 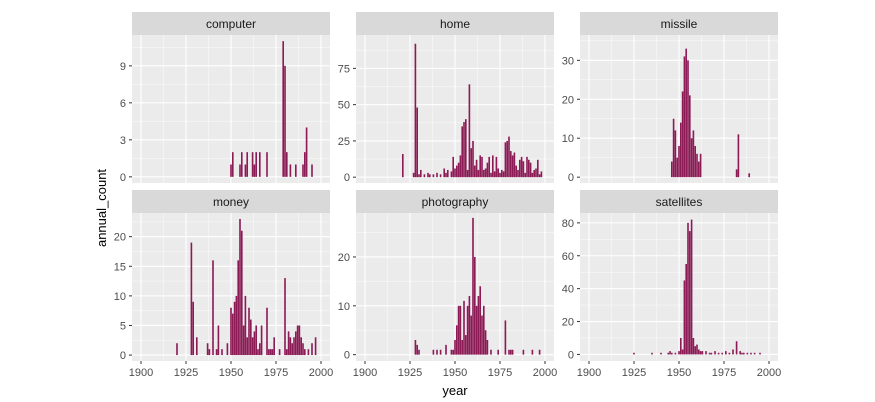 I want to click on bar-home-1981, so click(x=510, y=164).